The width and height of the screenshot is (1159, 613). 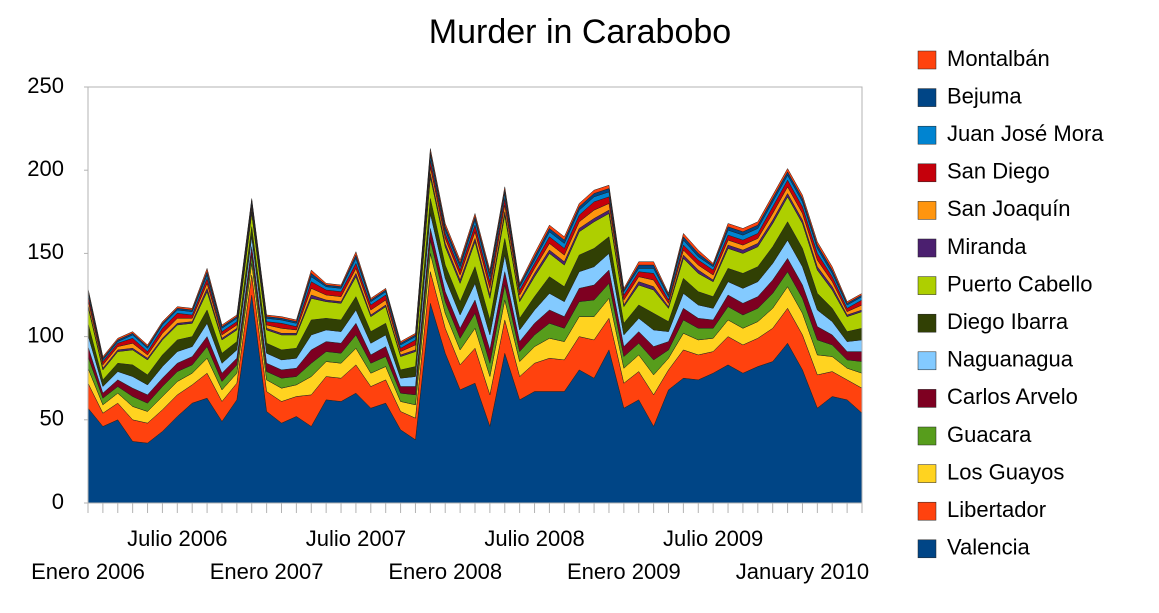 What do you see at coordinates (45, 334) in the screenshot?
I see `y-tick-label: 100` at bounding box center [45, 334].